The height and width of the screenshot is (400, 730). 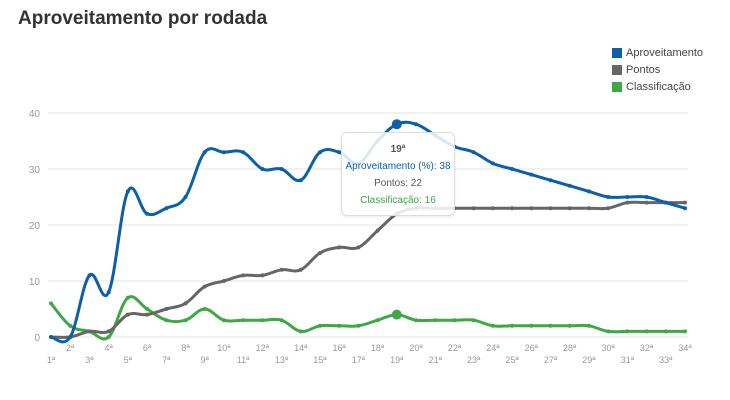 I want to click on x-tick-label: 3ª, so click(x=89, y=360).